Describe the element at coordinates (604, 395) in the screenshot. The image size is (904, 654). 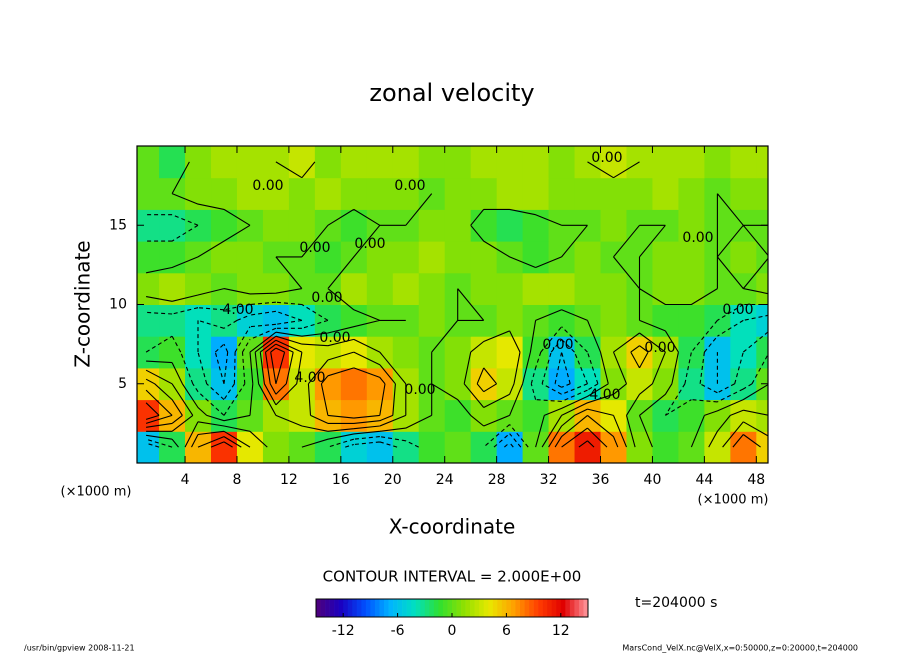
I see `contour-label: 4.00` at that location.